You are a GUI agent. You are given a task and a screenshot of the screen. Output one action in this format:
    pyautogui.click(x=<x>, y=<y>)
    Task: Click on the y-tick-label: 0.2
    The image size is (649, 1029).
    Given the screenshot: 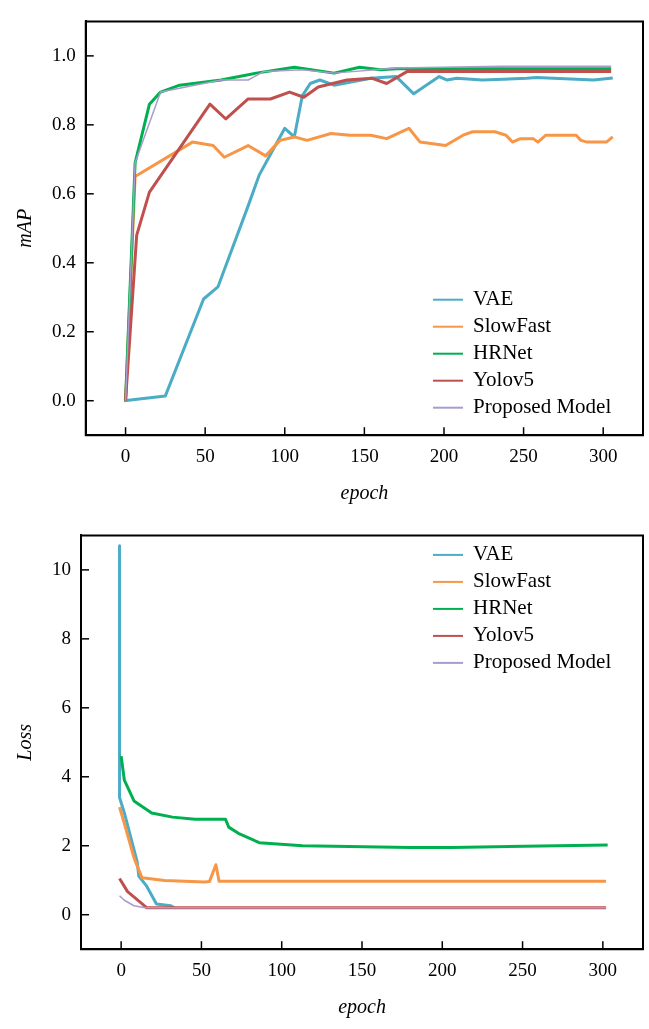 What is the action you would take?
    pyautogui.click(x=64, y=330)
    